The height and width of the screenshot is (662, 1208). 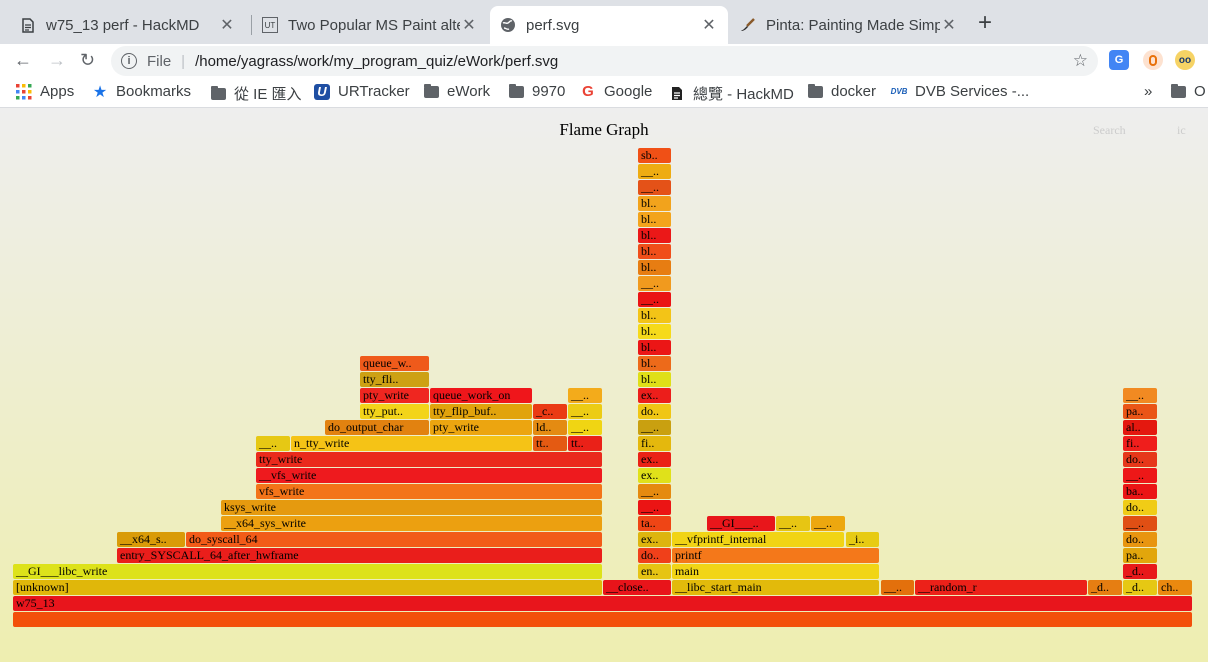 I want to click on bookmarks-overflow-button: », so click(x=1148, y=91).